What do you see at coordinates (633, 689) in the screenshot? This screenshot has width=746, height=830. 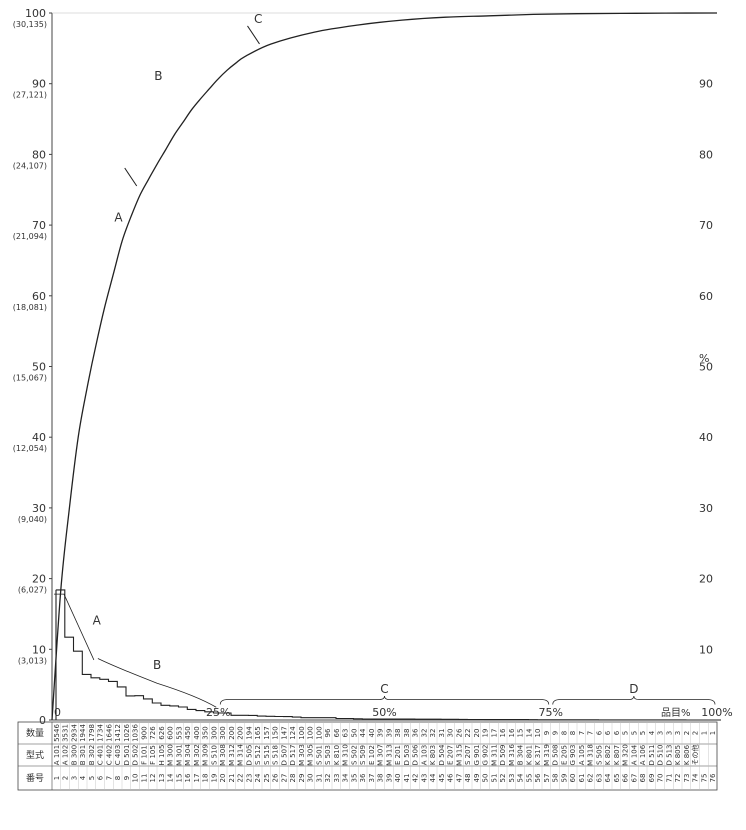 I see `bar-group-label: D` at bounding box center [633, 689].